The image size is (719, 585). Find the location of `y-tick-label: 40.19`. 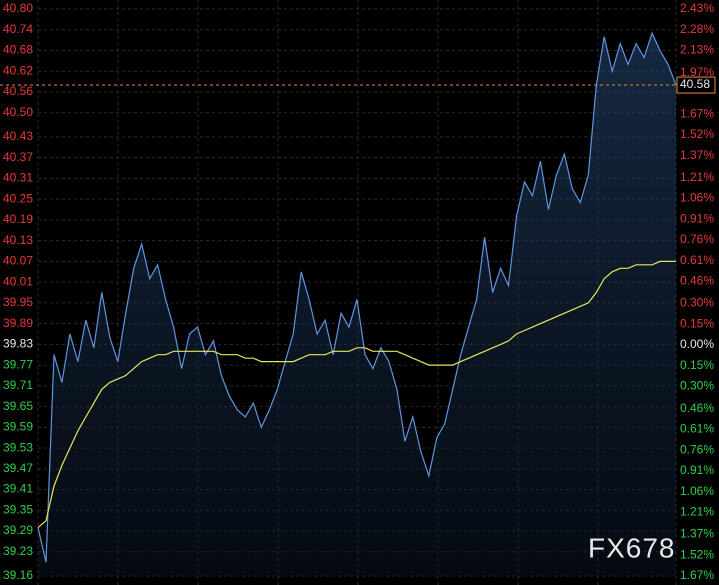

y-tick-label: 40.19 is located at coordinates (18, 219).